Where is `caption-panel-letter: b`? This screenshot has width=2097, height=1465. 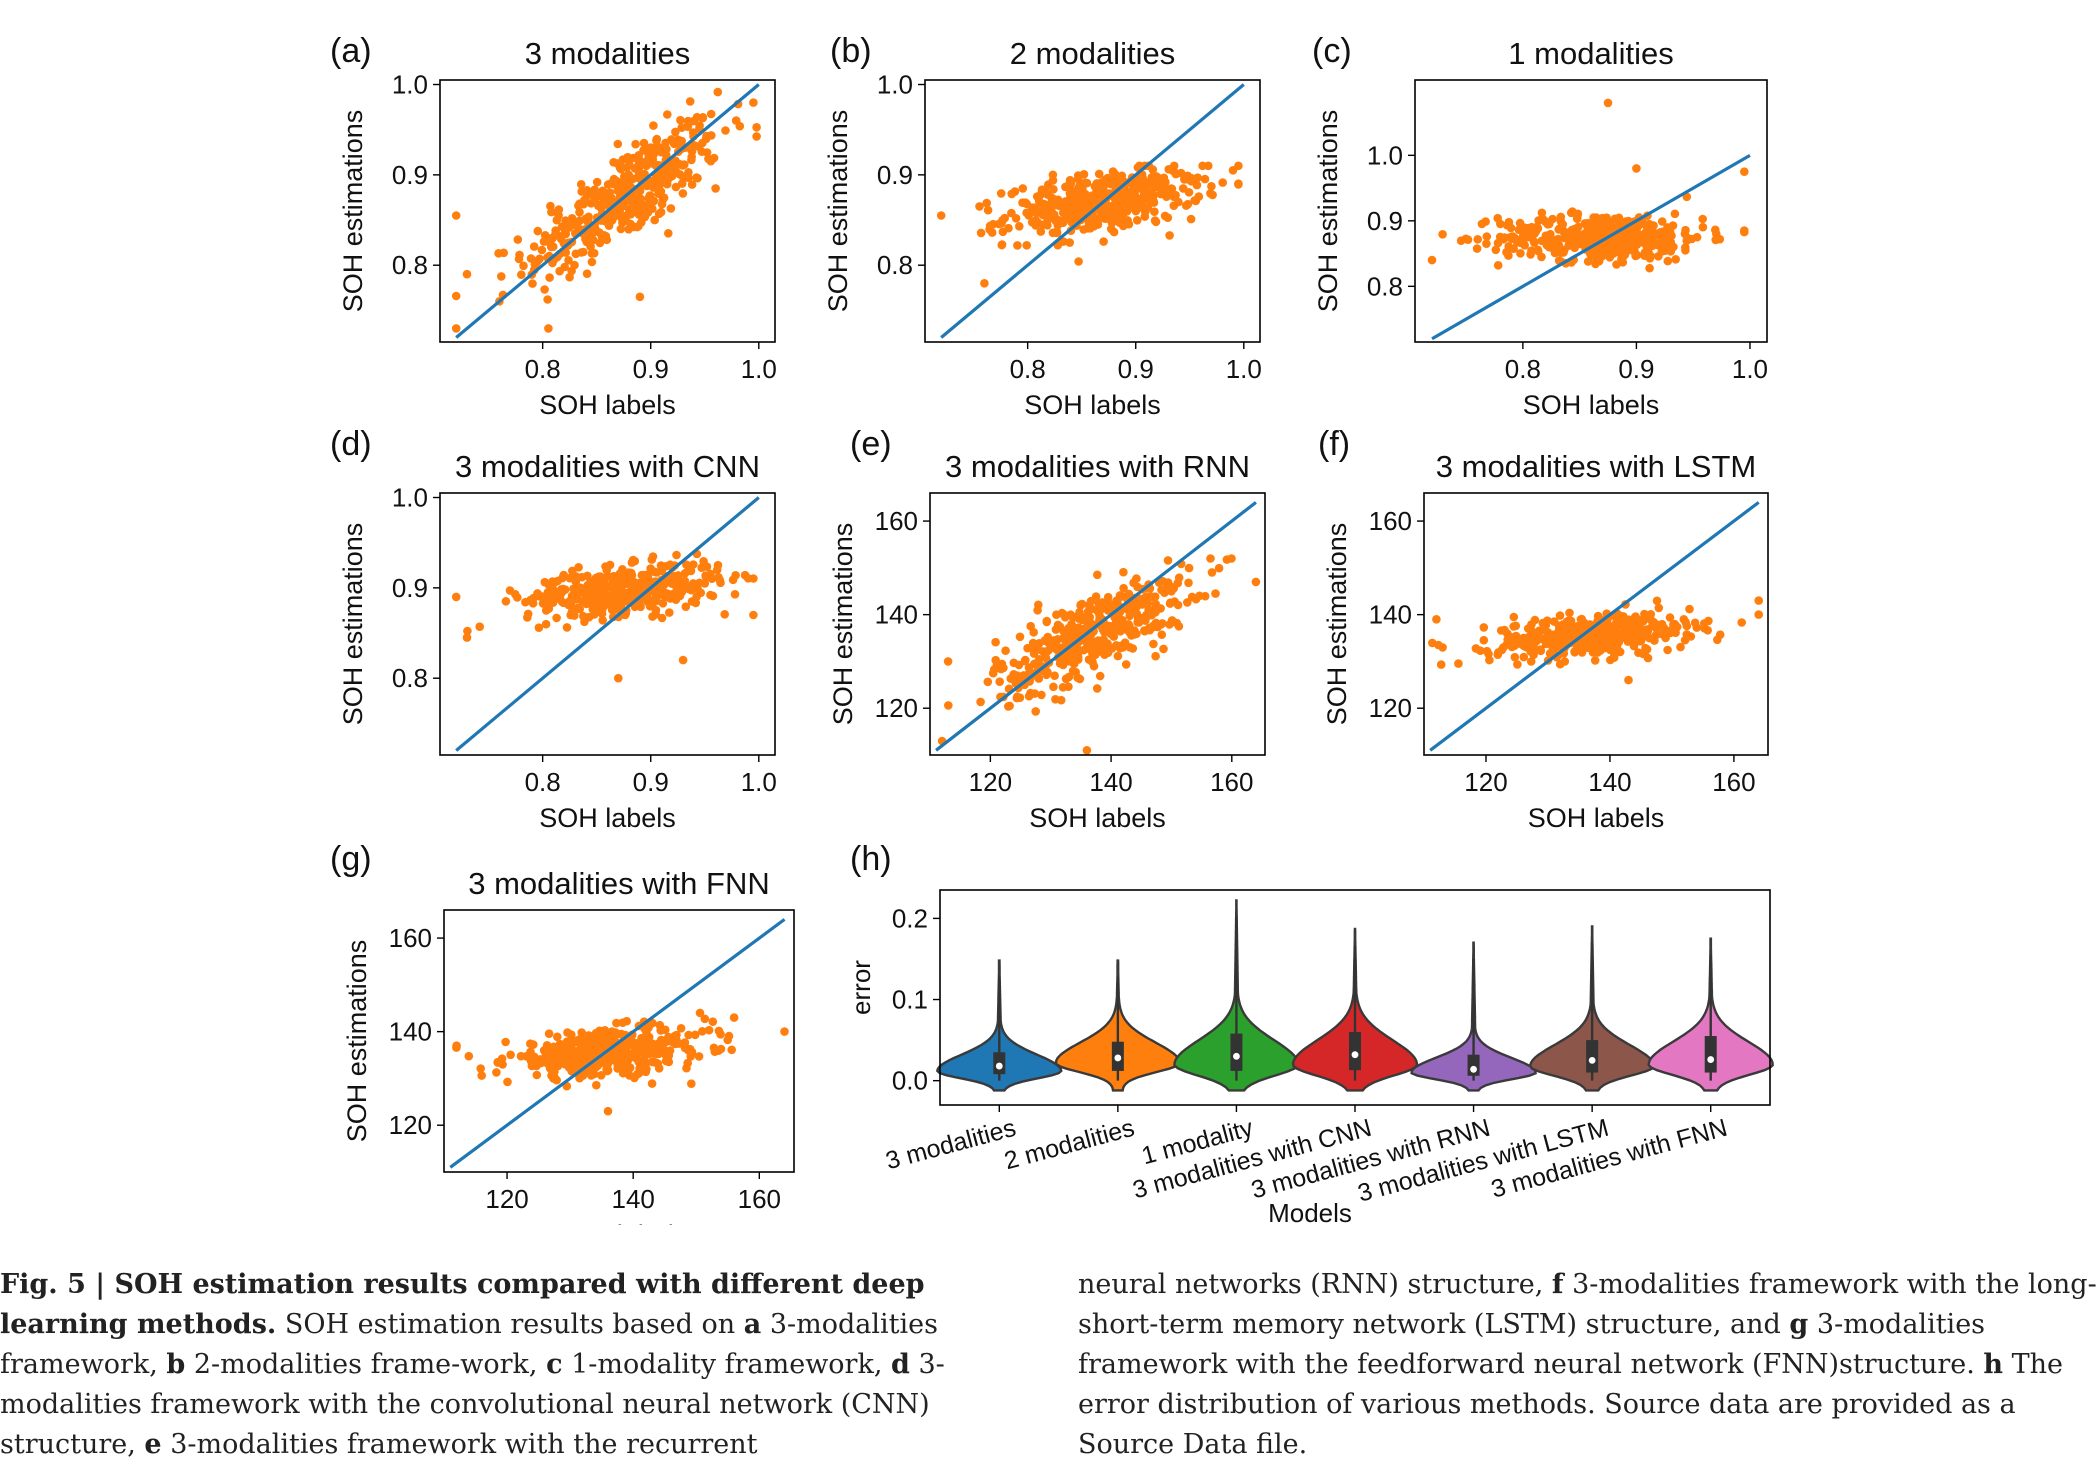
caption-panel-letter: b is located at coordinates (176, 1364).